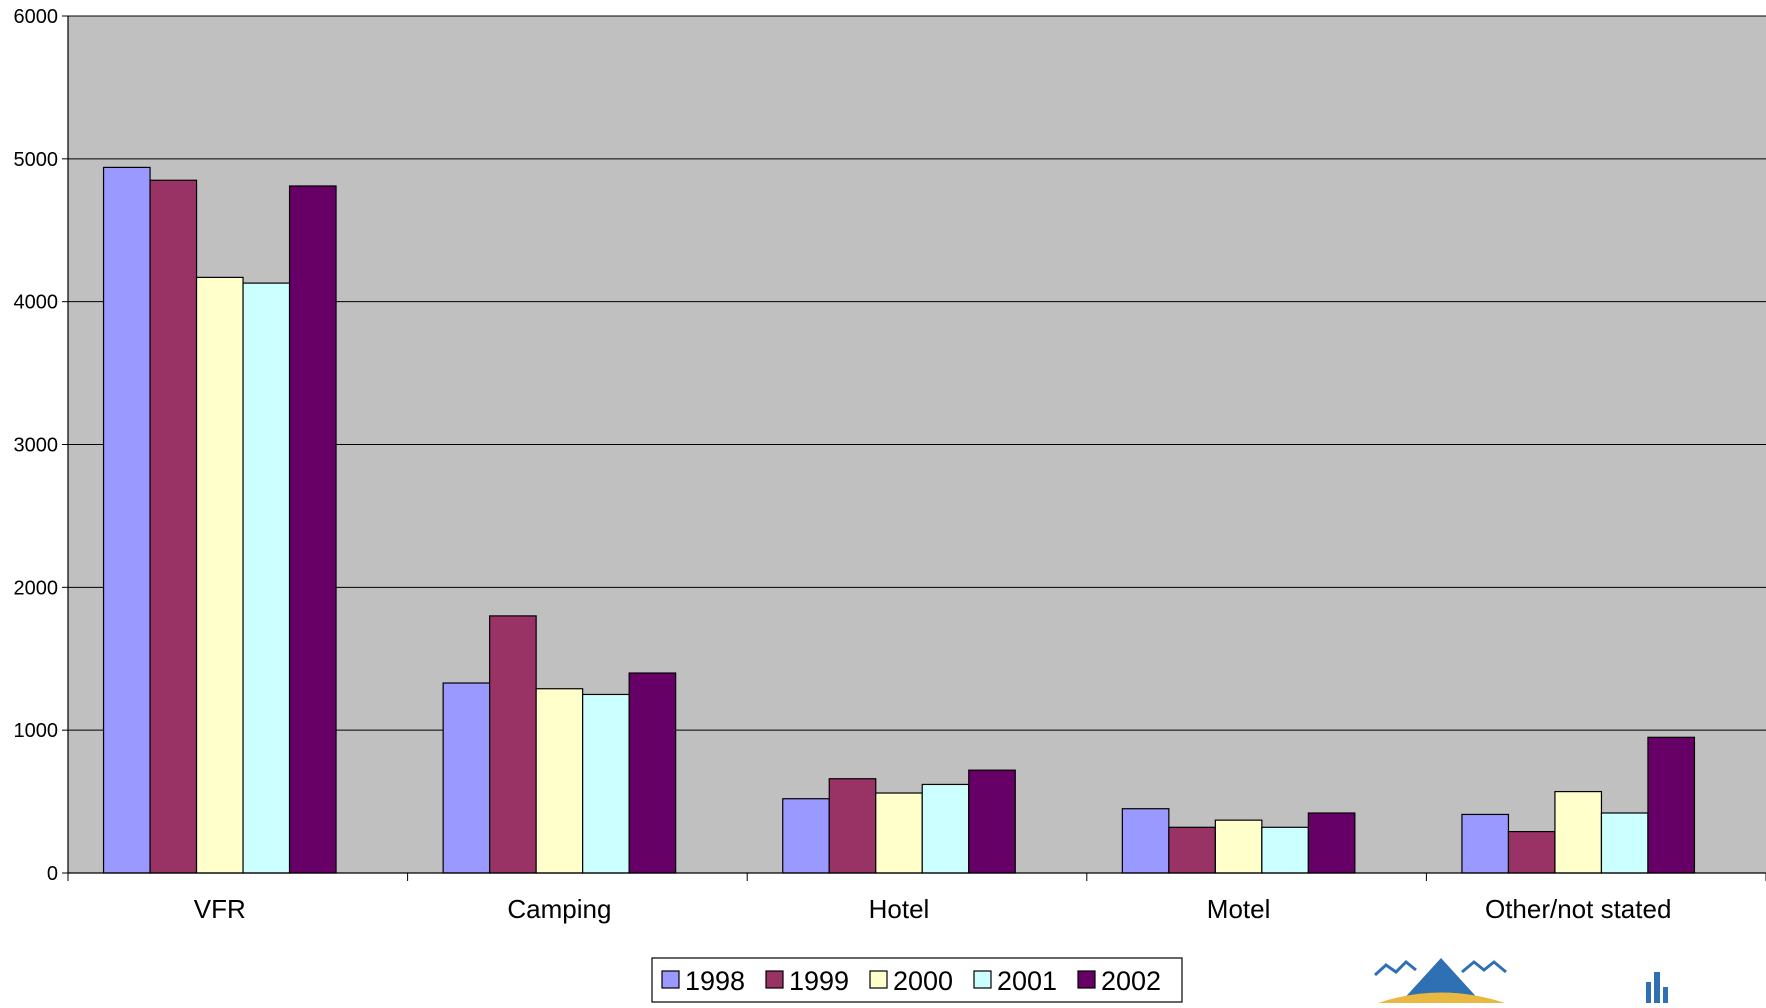 The image size is (1766, 1008). What do you see at coordinates (36, 303) in the screenshot?
I see `y-tick-label: 4000` at bounding box center [36, 303].